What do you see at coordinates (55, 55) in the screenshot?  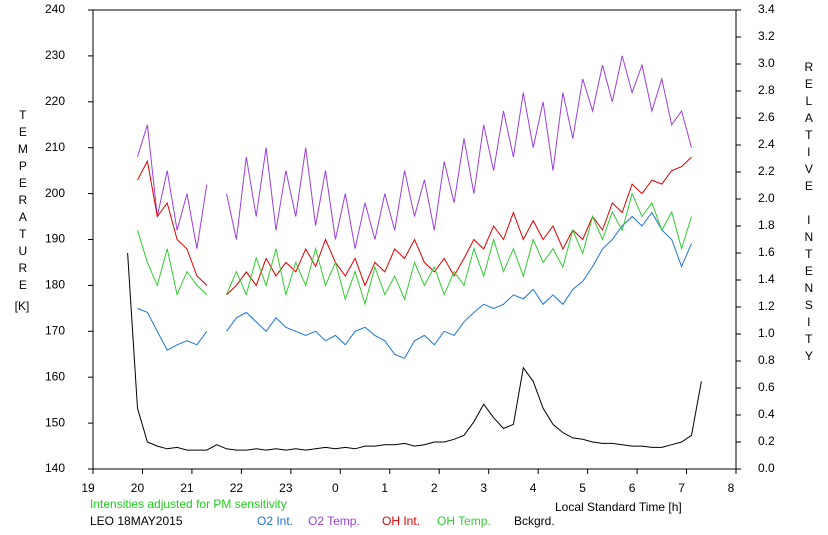 I see `y-tick-label: 230` at bounding box center [55, 55].